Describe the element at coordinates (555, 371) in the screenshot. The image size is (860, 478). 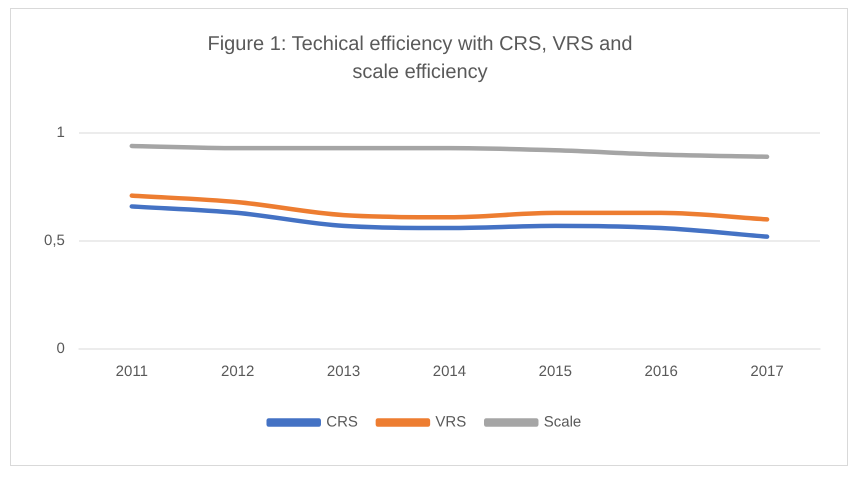
I see `x-tick-label: 2015` at that location.